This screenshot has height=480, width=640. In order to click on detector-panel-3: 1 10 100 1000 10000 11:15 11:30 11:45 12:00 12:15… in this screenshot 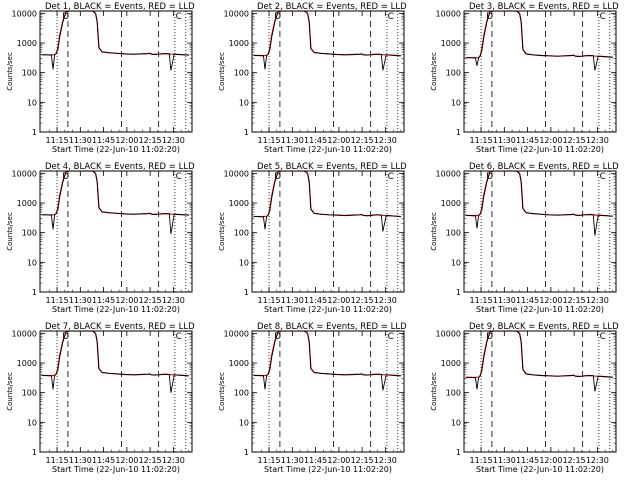, I will do `click(524, 78)`.